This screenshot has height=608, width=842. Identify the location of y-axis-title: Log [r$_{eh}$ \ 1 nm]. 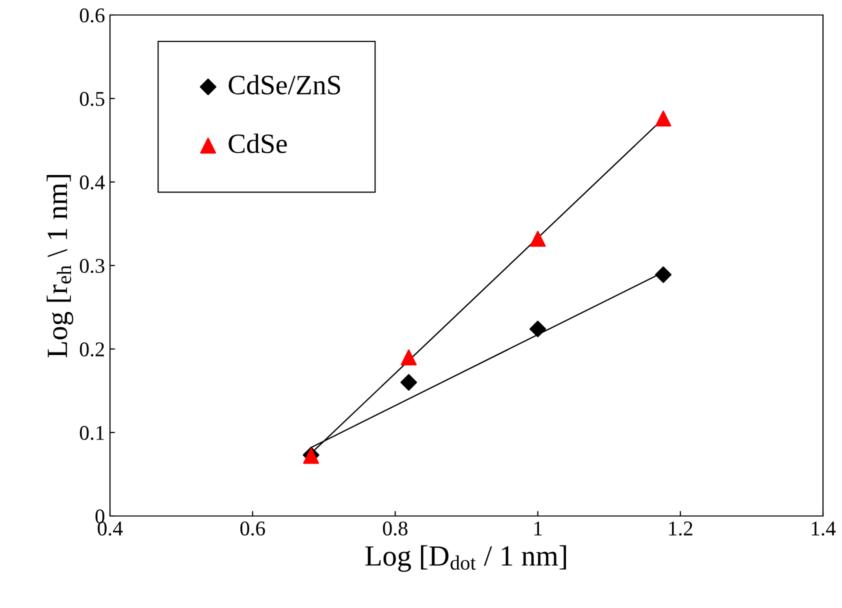
(60, 266).